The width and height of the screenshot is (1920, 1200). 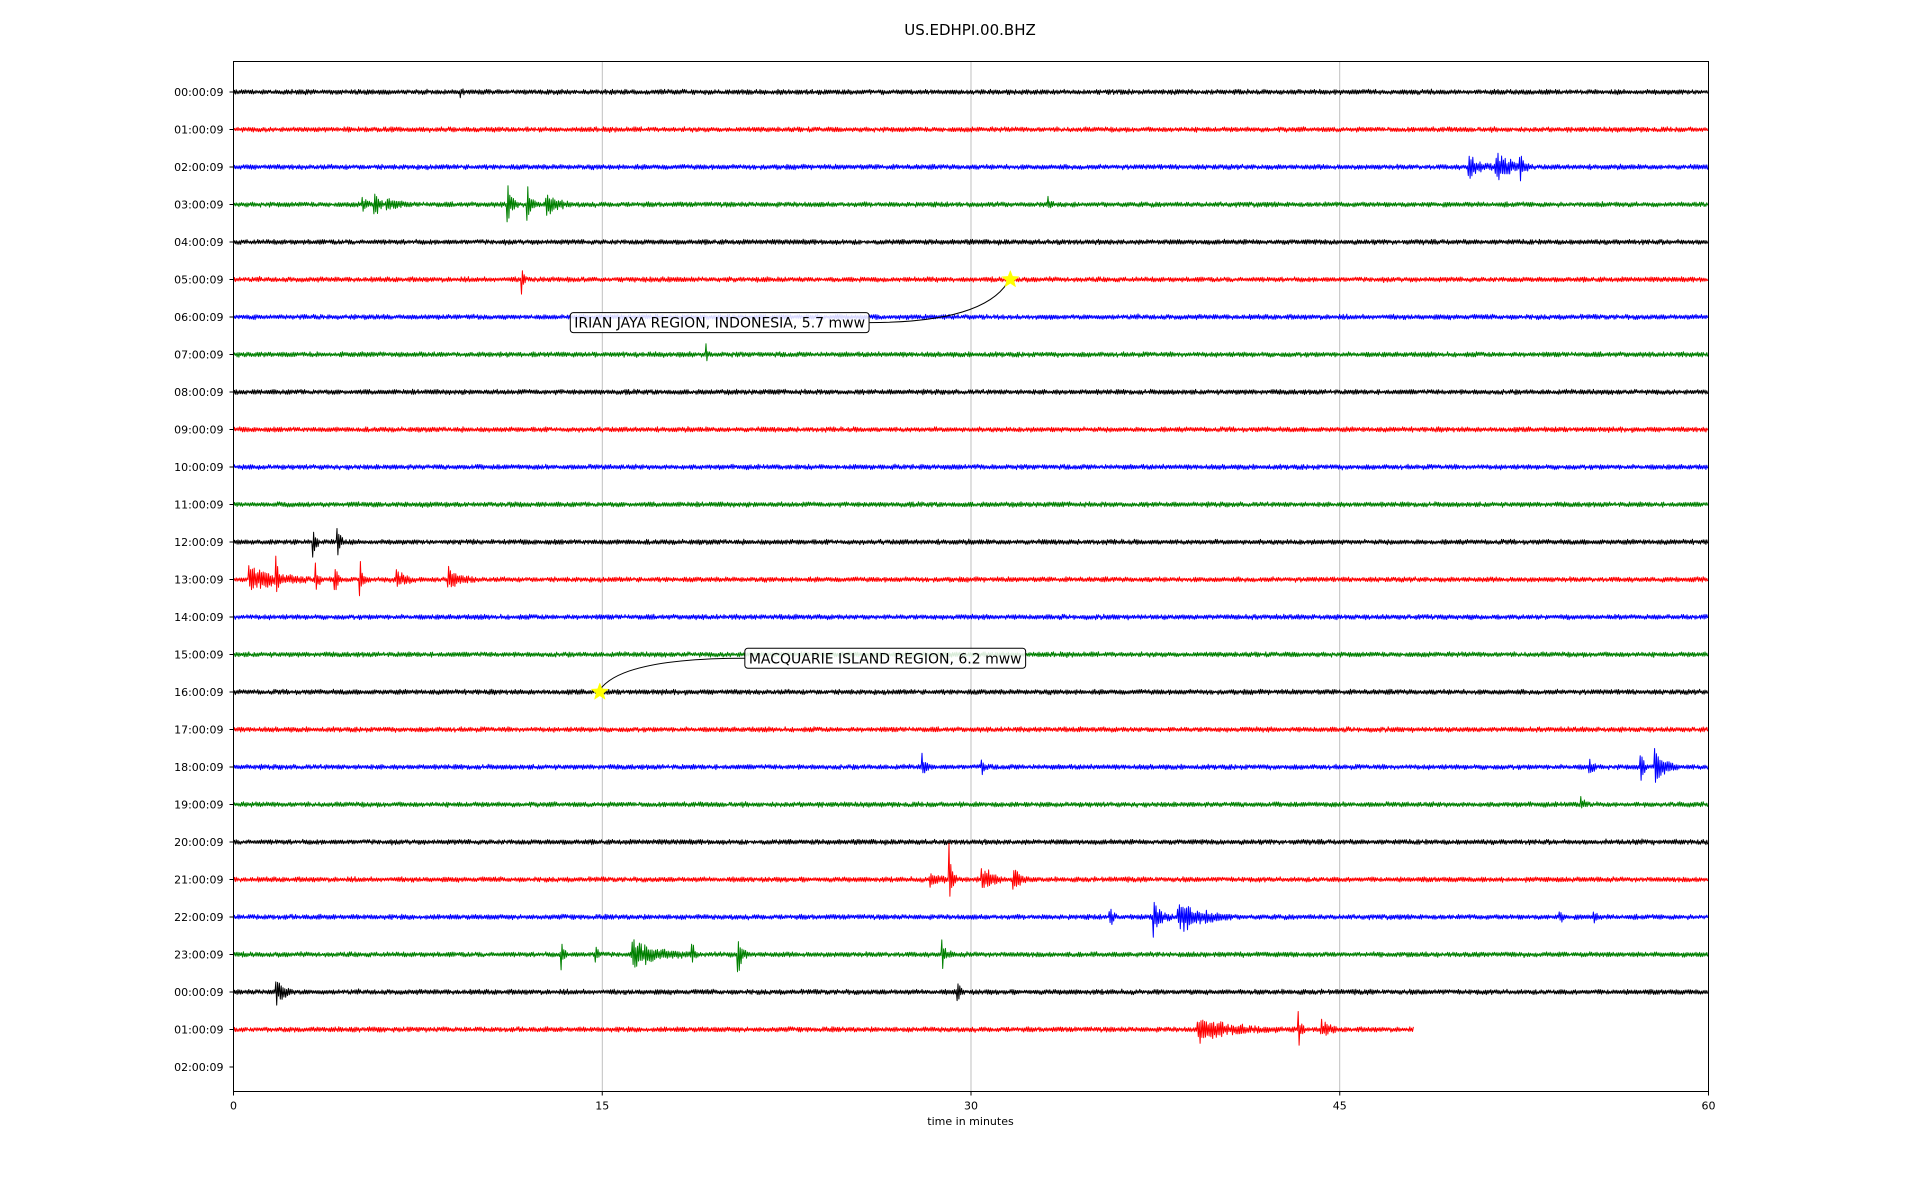 I want to click on x-tick-label-2: 30, so click(x=971, y=1106).